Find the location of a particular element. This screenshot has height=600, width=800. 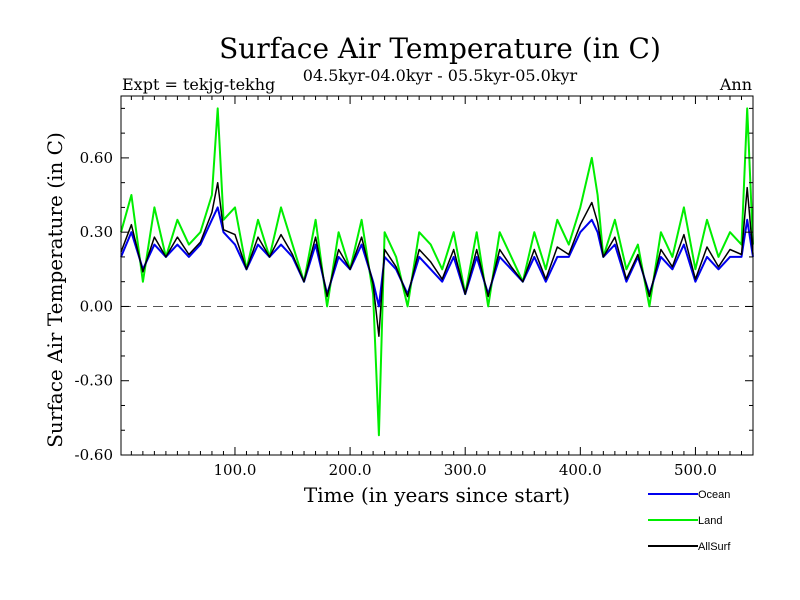

y-tick-label: 0.00 is located at coordinates (96, 306).